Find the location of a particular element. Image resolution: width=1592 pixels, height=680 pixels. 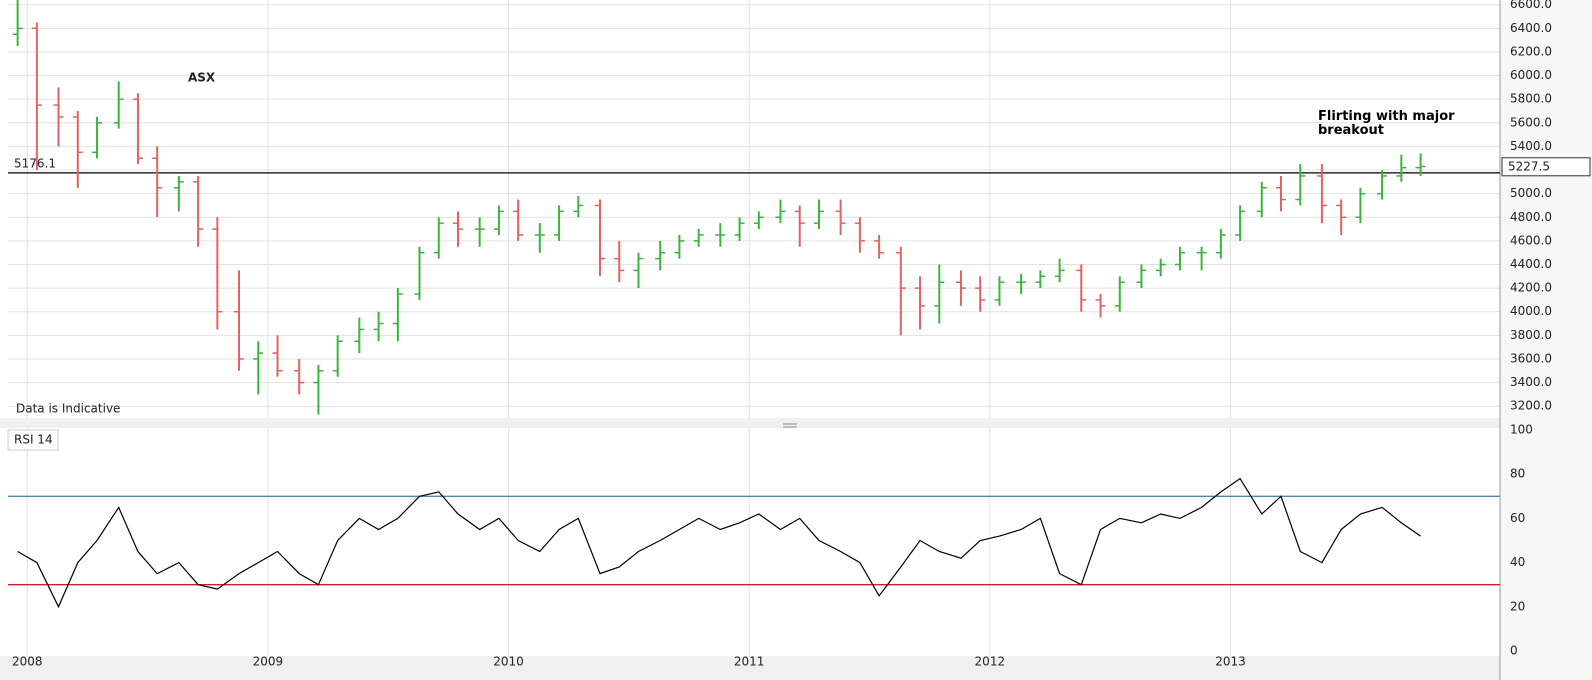

y-tick-label: 6200.0 is located at coordinates (1531, 51).